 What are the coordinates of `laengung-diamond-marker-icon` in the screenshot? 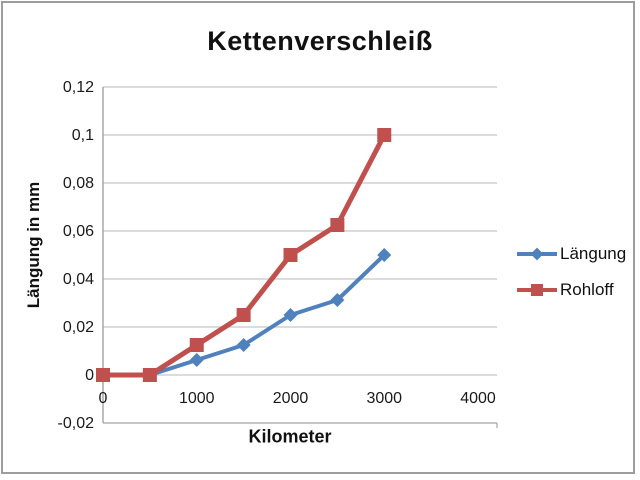 It's located at (537, 254).